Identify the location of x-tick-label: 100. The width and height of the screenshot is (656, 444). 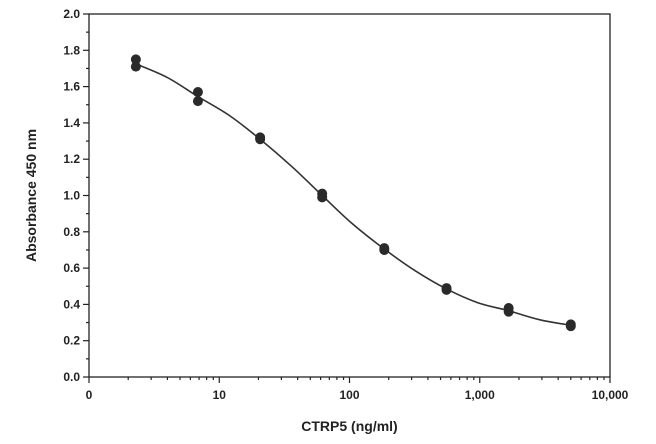
(349, 395).